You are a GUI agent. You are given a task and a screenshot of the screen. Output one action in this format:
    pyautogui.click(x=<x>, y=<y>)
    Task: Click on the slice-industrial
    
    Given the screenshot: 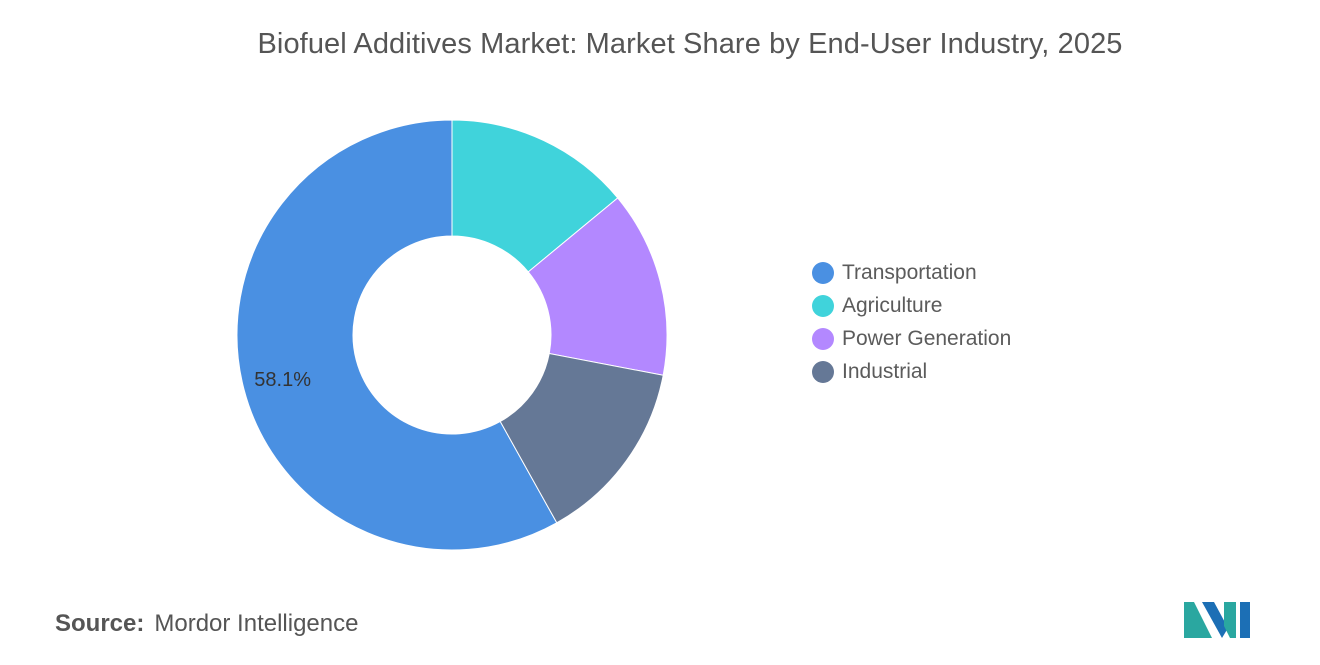 What is the action you would take?
    pyautogui.click(x=581, y=438)
    